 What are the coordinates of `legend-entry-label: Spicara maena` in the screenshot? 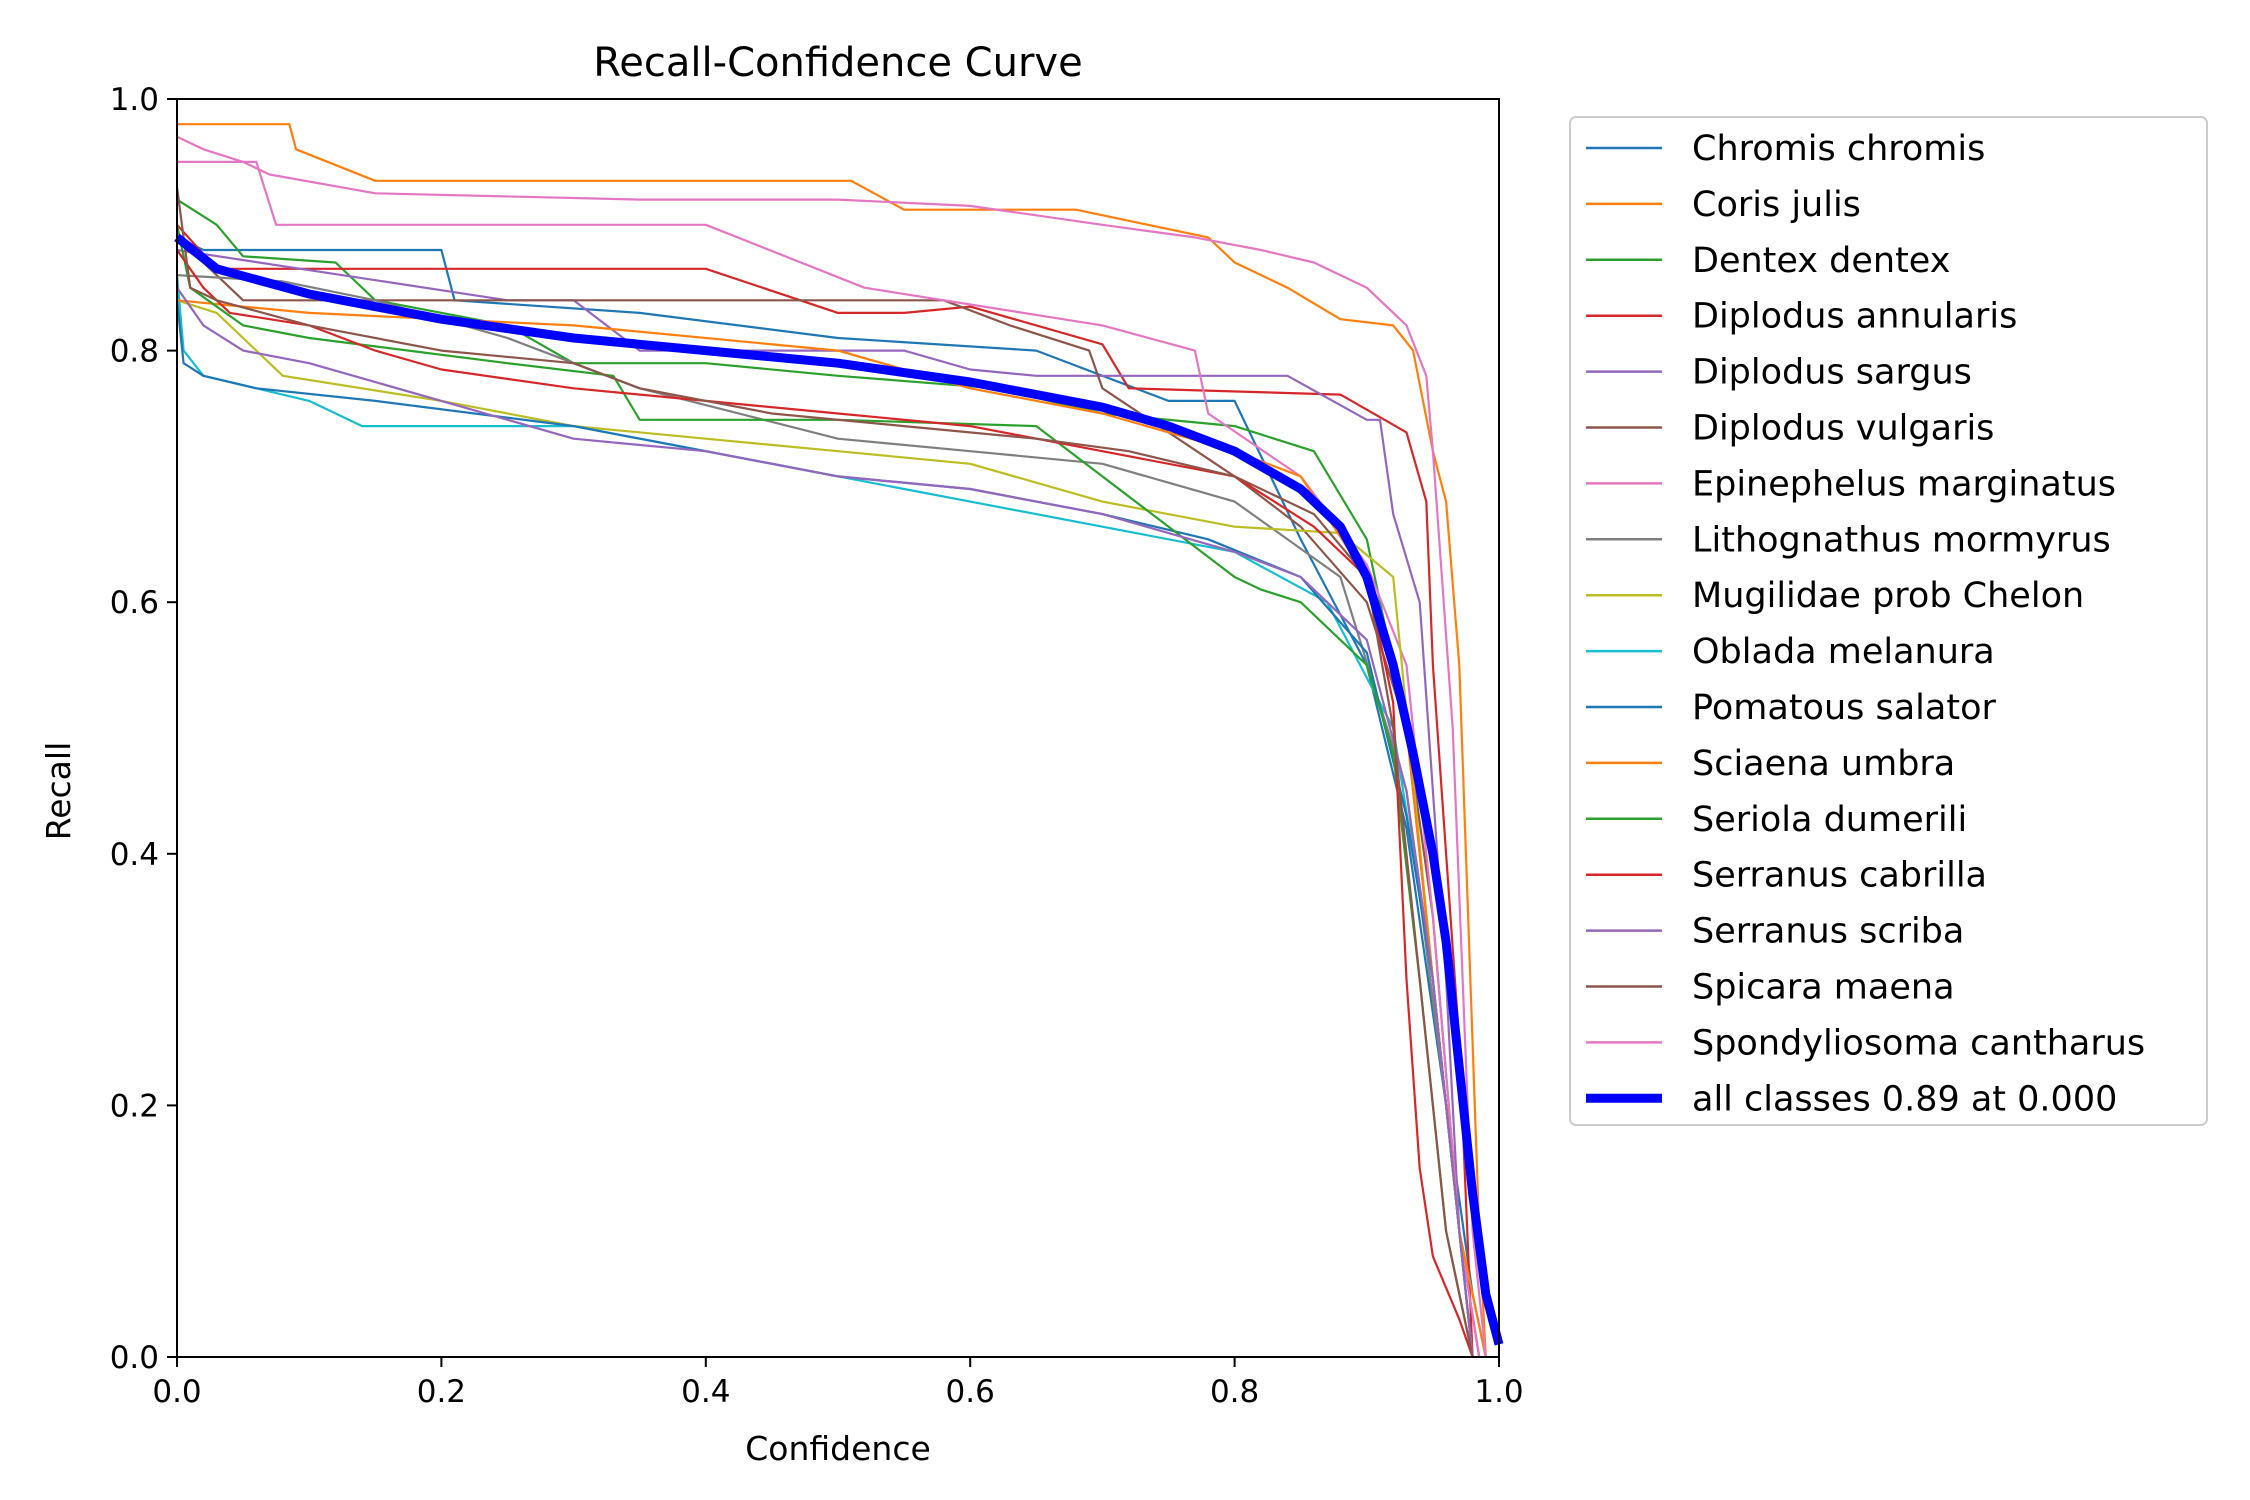 It's located at (1823, 988).